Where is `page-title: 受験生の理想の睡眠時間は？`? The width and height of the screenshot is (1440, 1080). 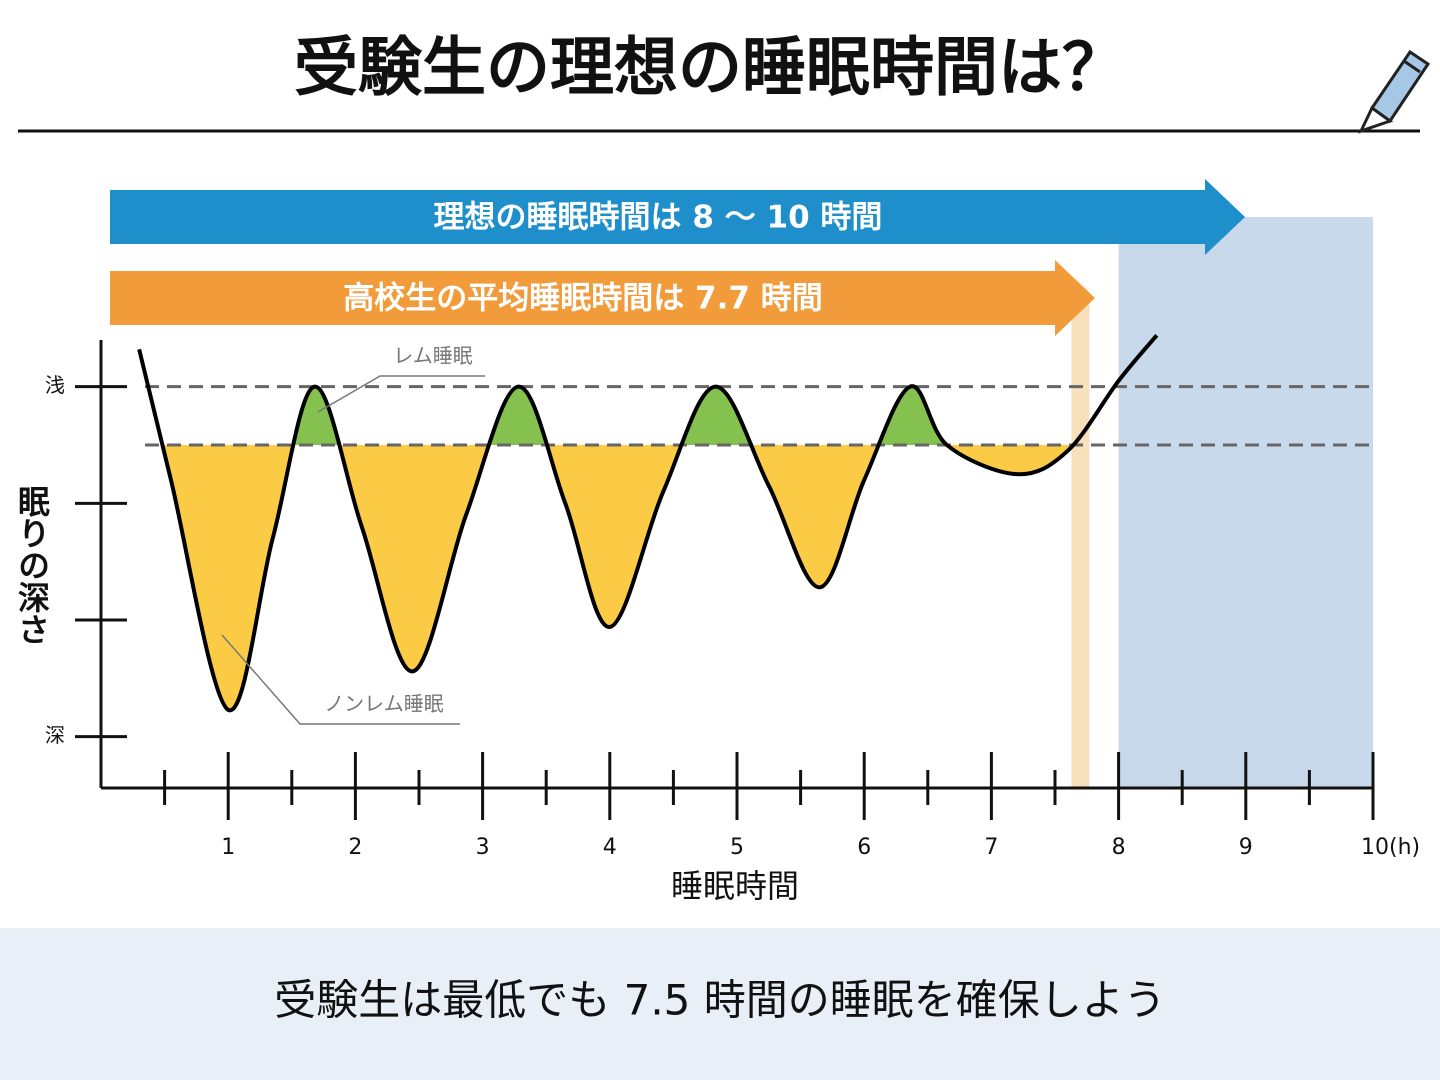 page-title: 受験生の理想の睡眠時間は？ is located at coordinates (710, 69).